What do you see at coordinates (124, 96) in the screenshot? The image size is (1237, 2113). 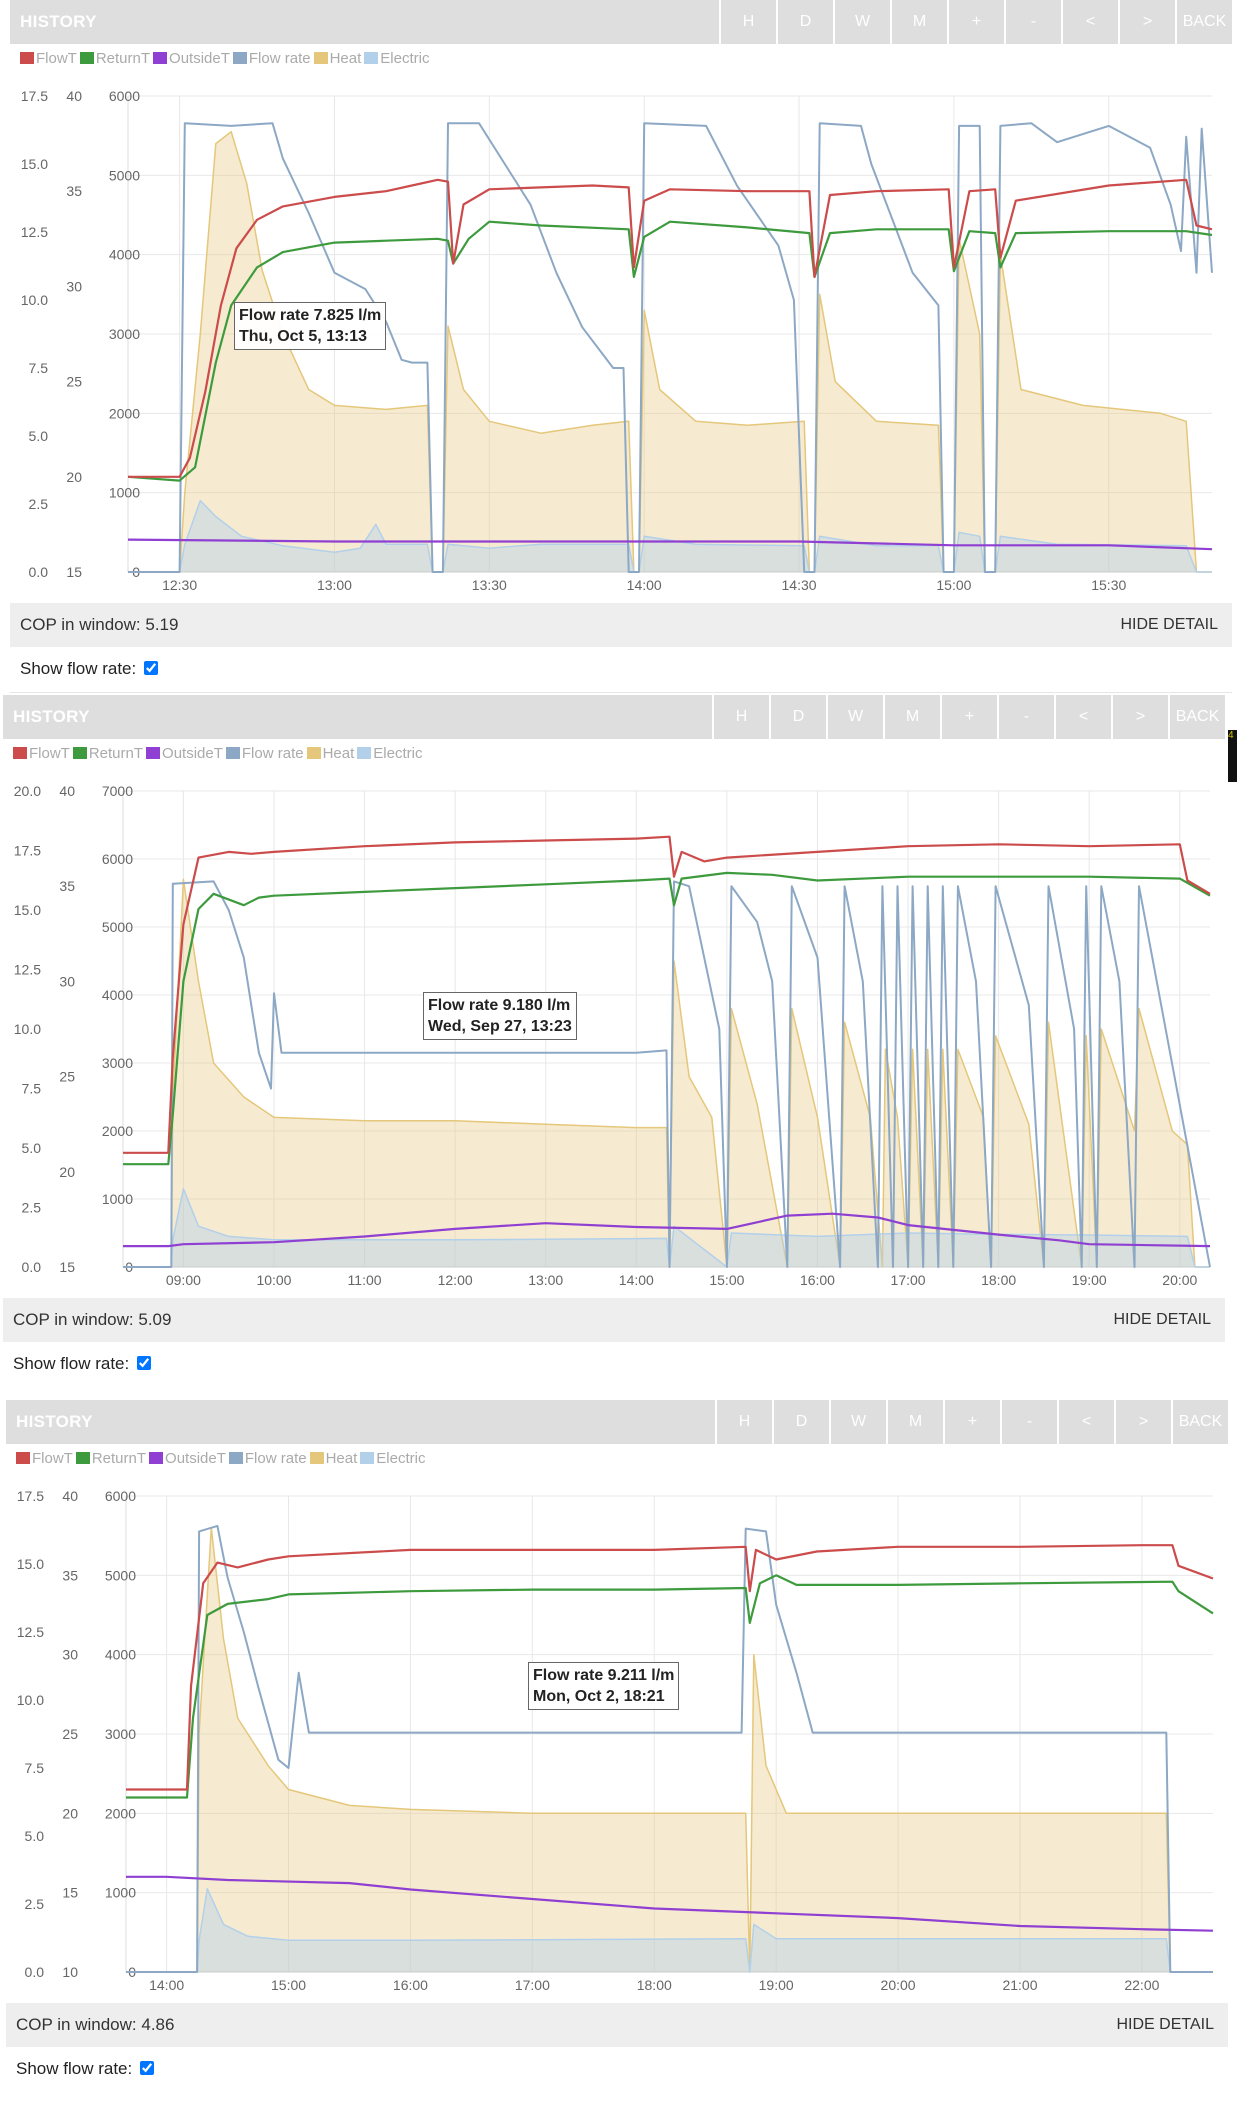 I see `power-axis-tick: 6000` at bounding box center [124, 96].